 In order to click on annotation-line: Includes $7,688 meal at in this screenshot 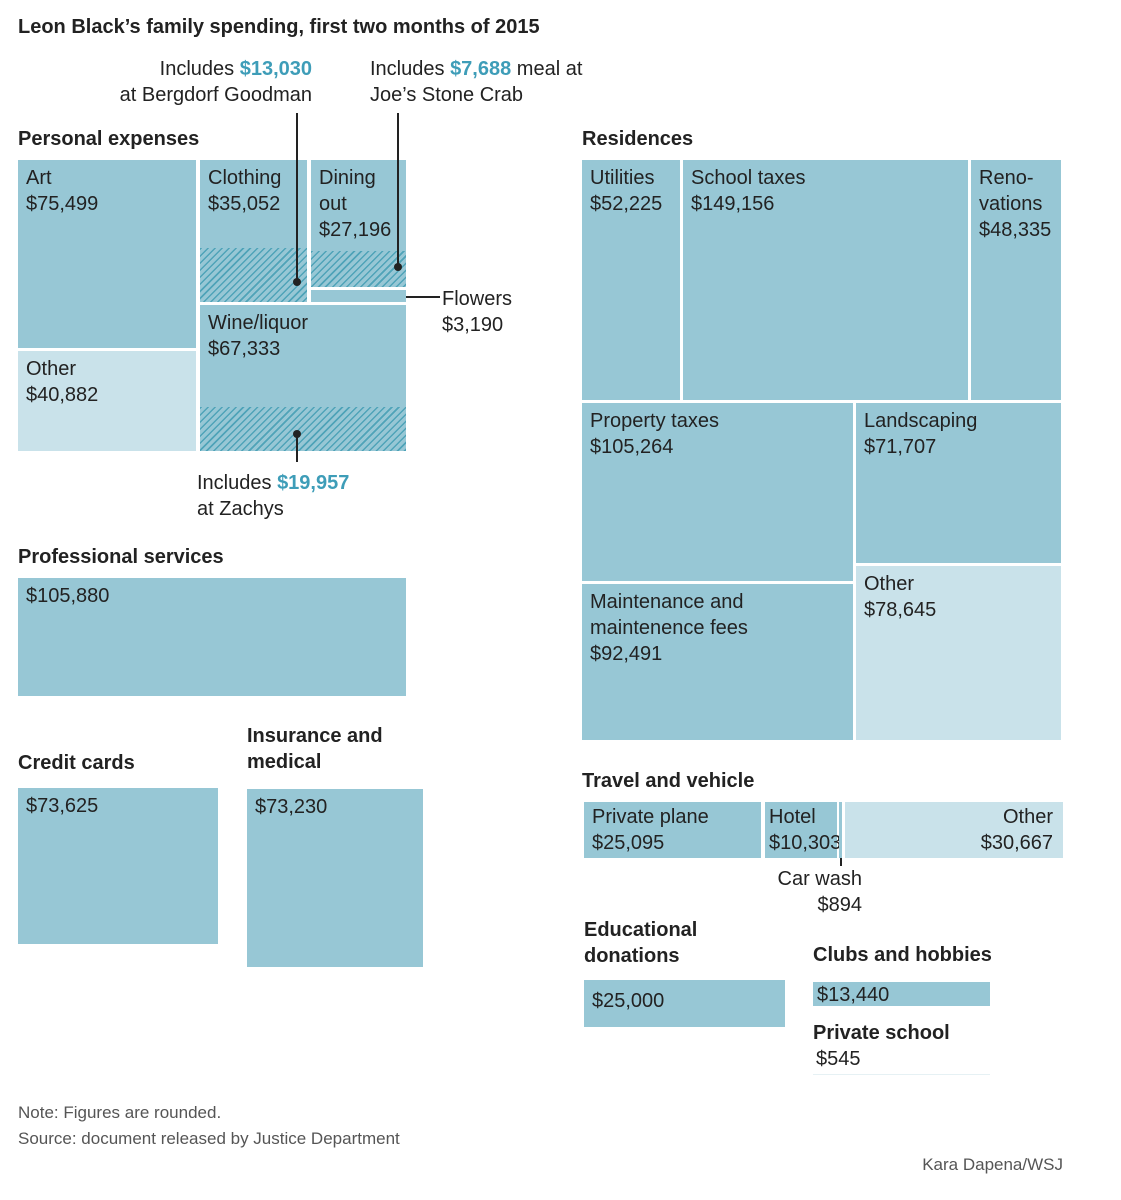, I will do `click(476, 69)`.